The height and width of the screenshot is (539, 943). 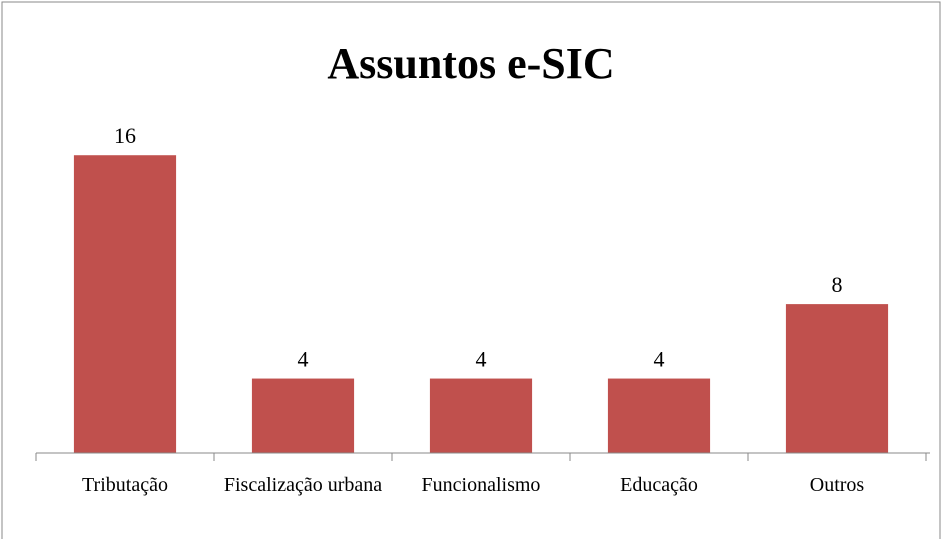 I want to click on x-tick-label: Funcionalismo, so click(x=481, y=485).